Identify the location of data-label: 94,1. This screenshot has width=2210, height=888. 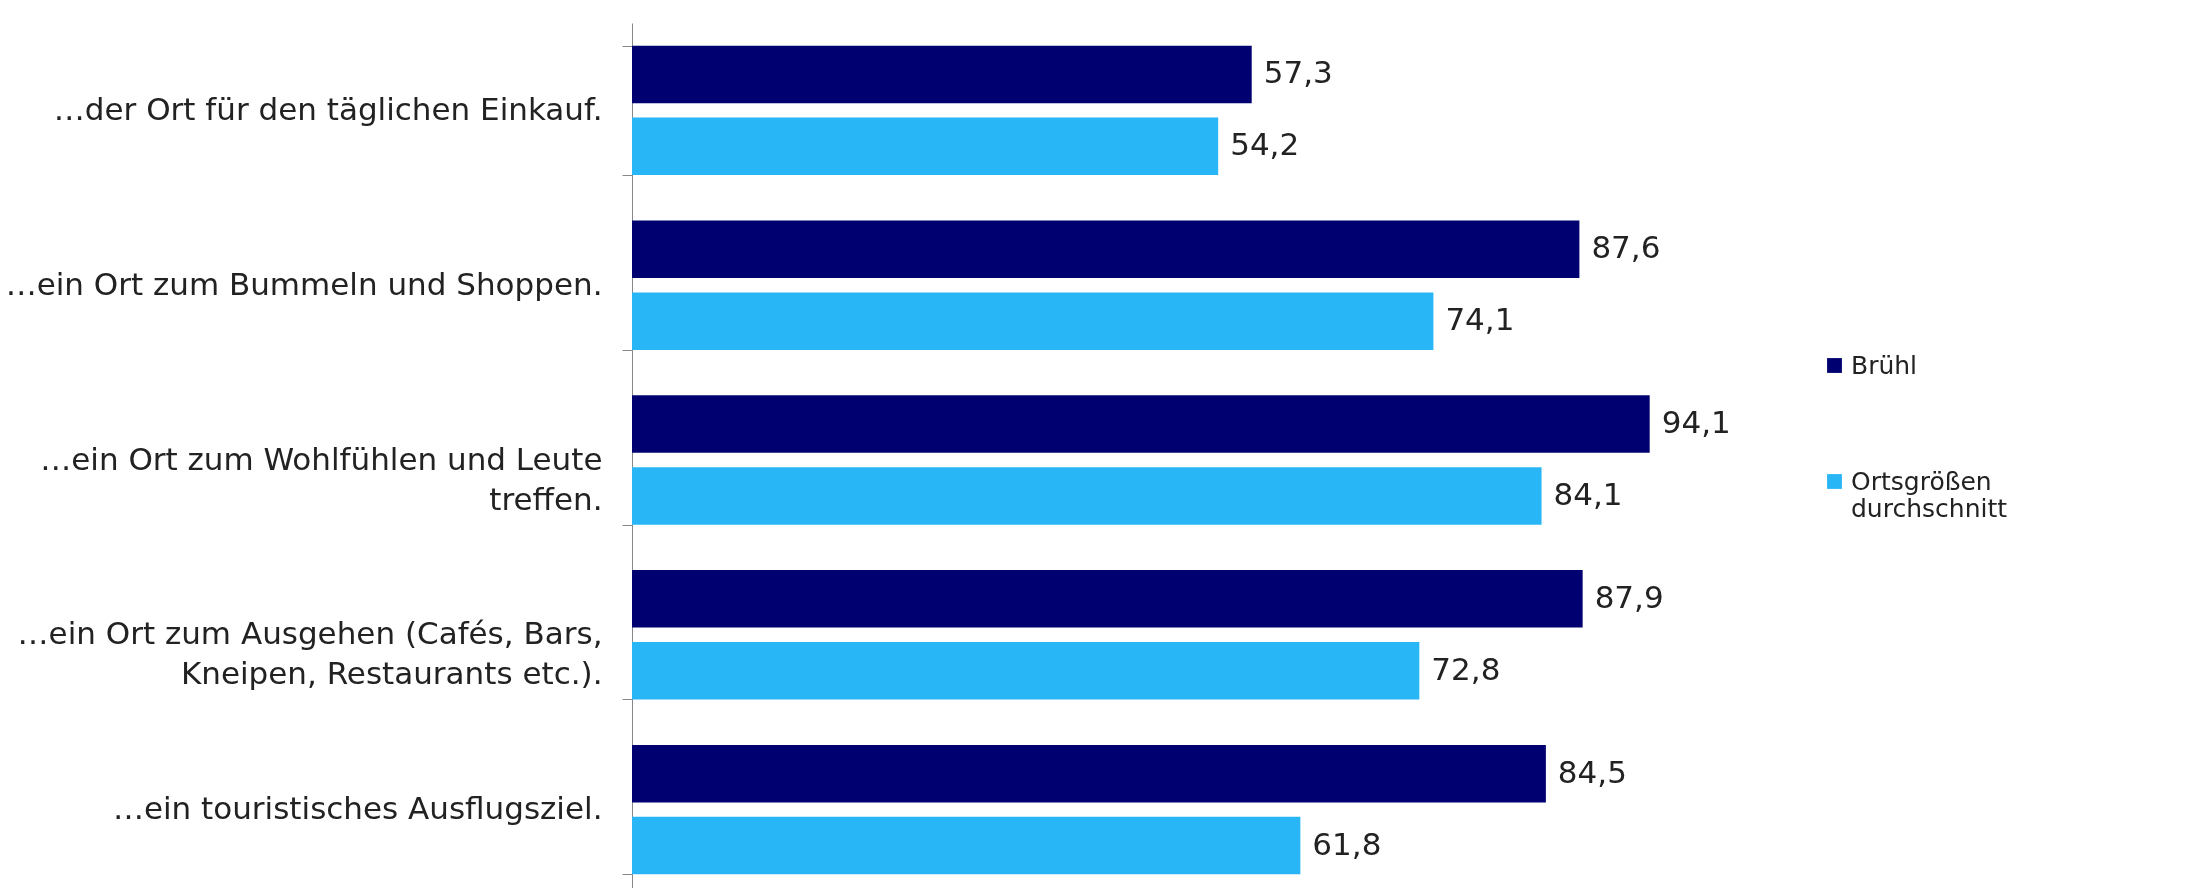
(1696, 422).